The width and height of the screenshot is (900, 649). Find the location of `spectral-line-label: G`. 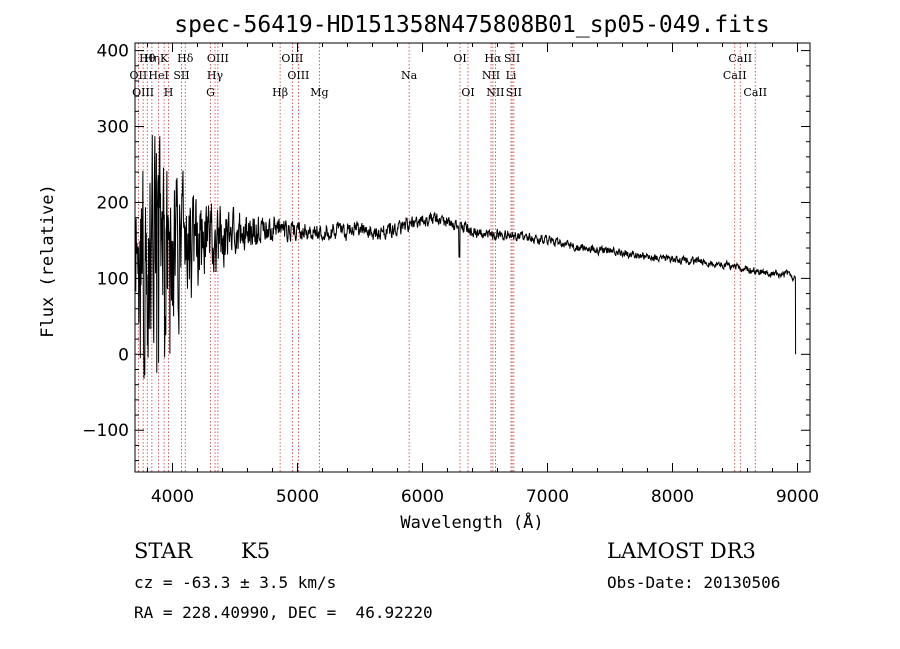

spectral-line-label: G is located at coordinates (210, 92).